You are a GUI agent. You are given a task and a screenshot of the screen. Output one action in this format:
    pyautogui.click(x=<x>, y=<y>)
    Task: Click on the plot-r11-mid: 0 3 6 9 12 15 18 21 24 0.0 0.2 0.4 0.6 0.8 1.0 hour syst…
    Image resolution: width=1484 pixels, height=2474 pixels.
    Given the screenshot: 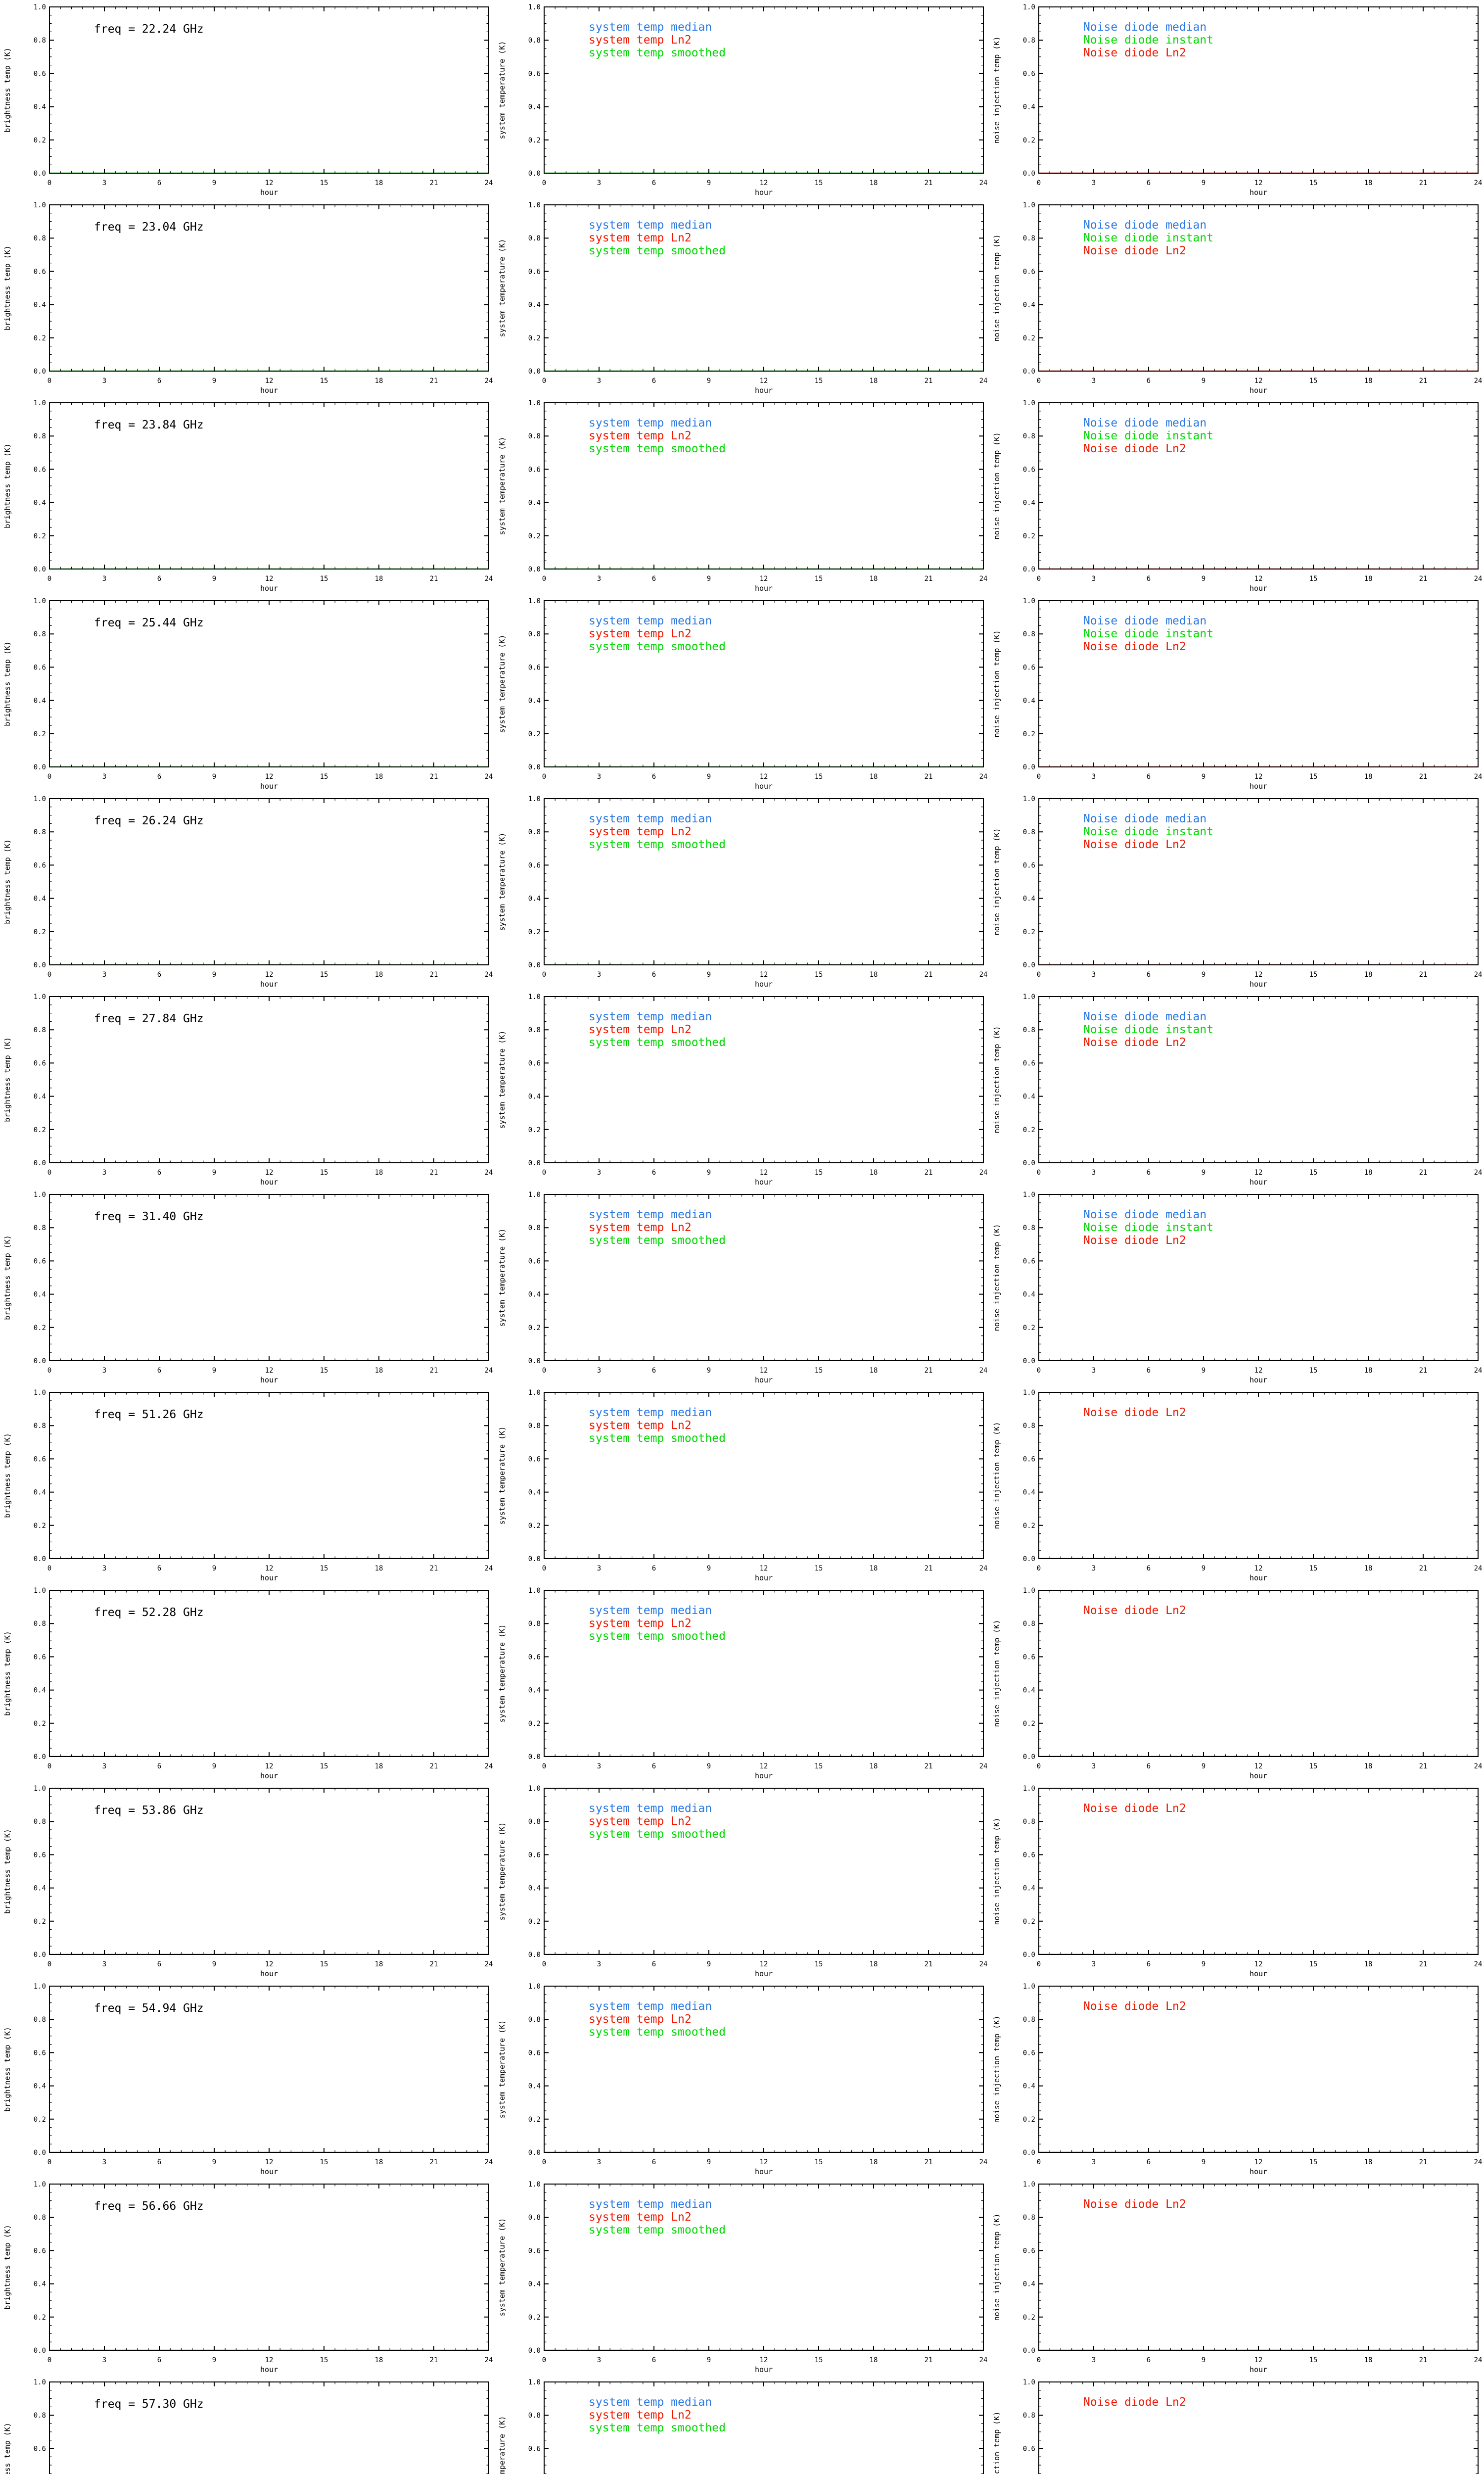 What is the action you would take?
    pyautogui.click(x=742, y=2080)
    